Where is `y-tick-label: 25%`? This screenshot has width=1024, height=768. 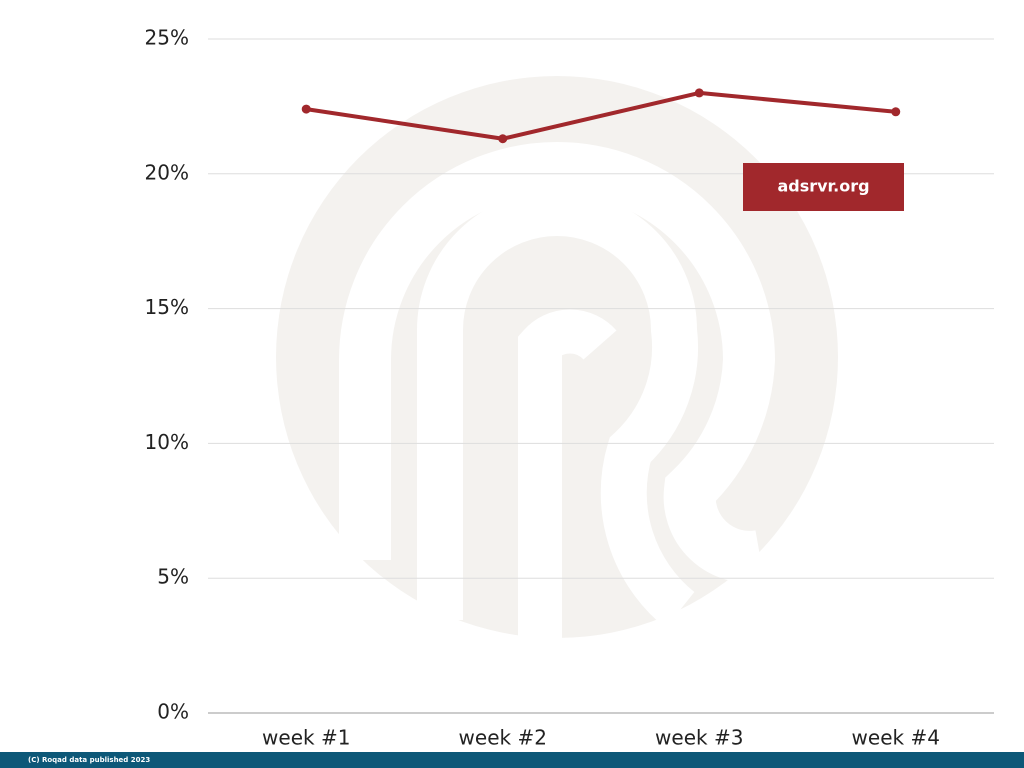
y-tick-label: 25% is located at coordinates (167, 38).